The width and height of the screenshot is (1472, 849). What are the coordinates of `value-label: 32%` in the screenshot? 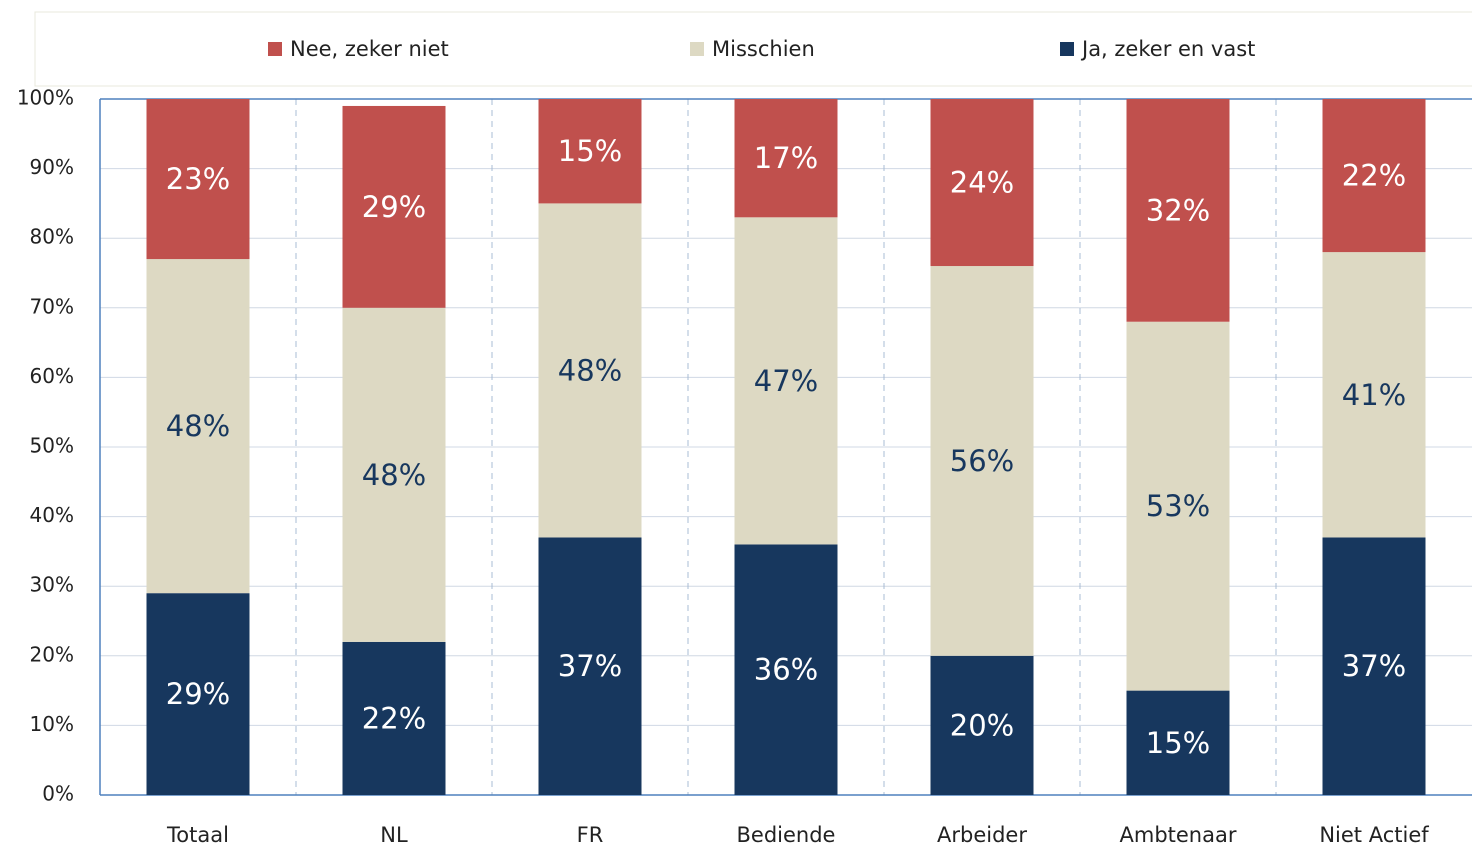 It's located at (1178, 210).